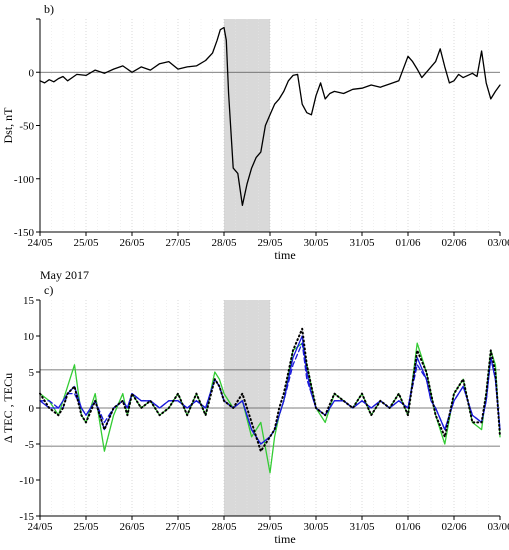 The width and height of the screenshot is (509, 550). Describe the element at coordinates (8, 125) in the screenshot. I see `y-axis-label: Dst, nT` at that location.